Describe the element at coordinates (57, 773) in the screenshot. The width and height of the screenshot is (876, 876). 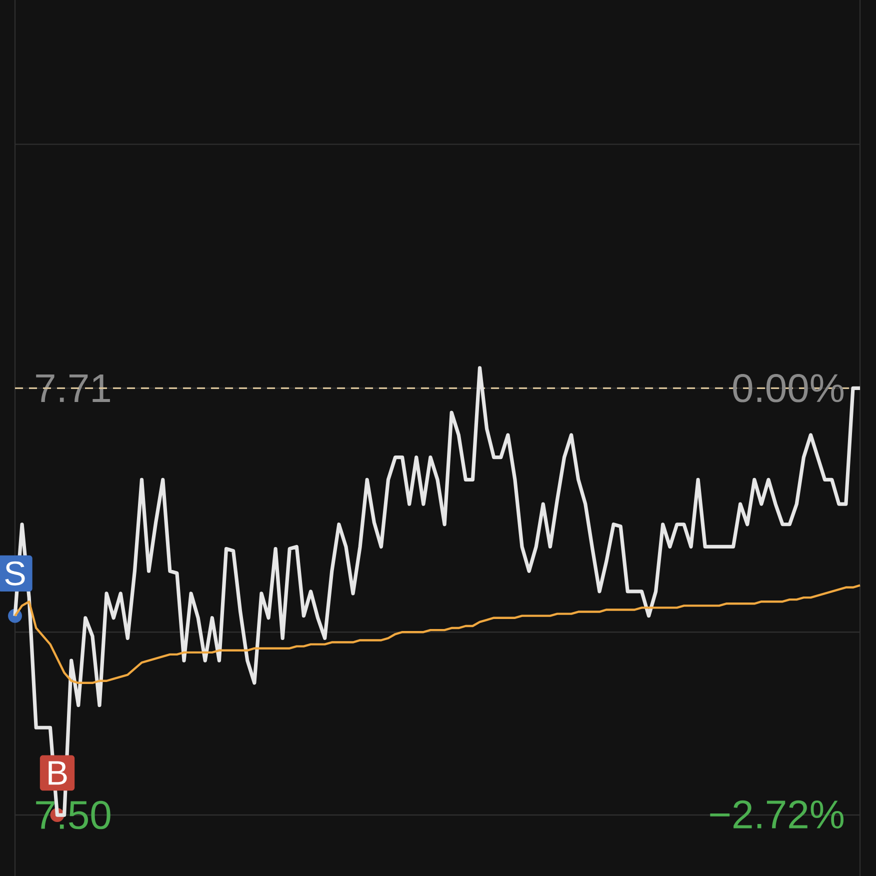
I see `annotation: B` at that location.